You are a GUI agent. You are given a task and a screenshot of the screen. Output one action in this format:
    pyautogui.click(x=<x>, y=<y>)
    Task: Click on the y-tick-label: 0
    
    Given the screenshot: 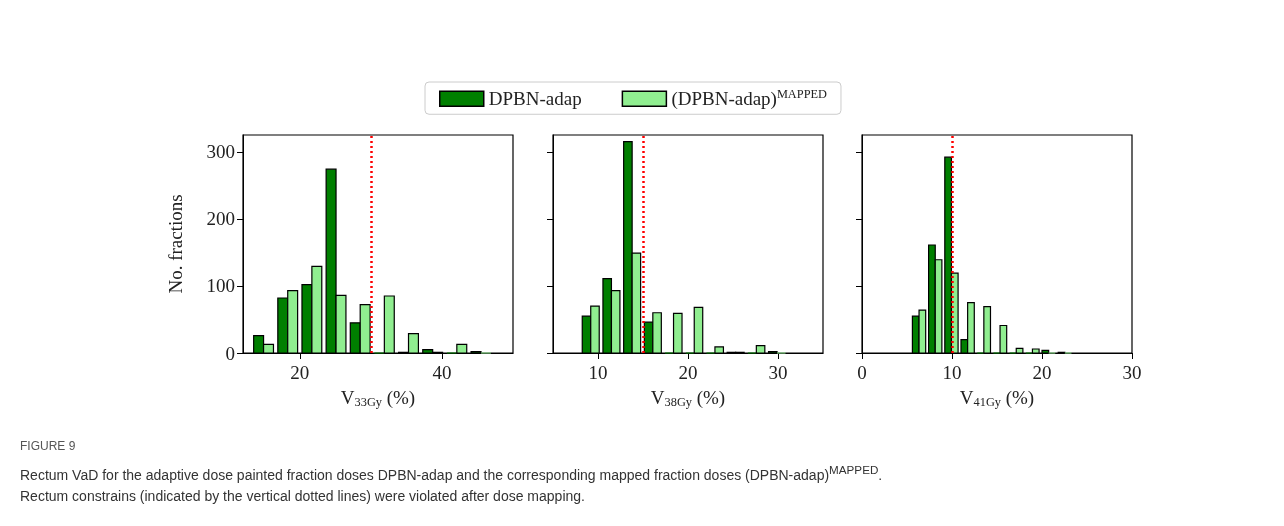 What is the action you would take?
    pyautogui.click(x=230, y=353)
    